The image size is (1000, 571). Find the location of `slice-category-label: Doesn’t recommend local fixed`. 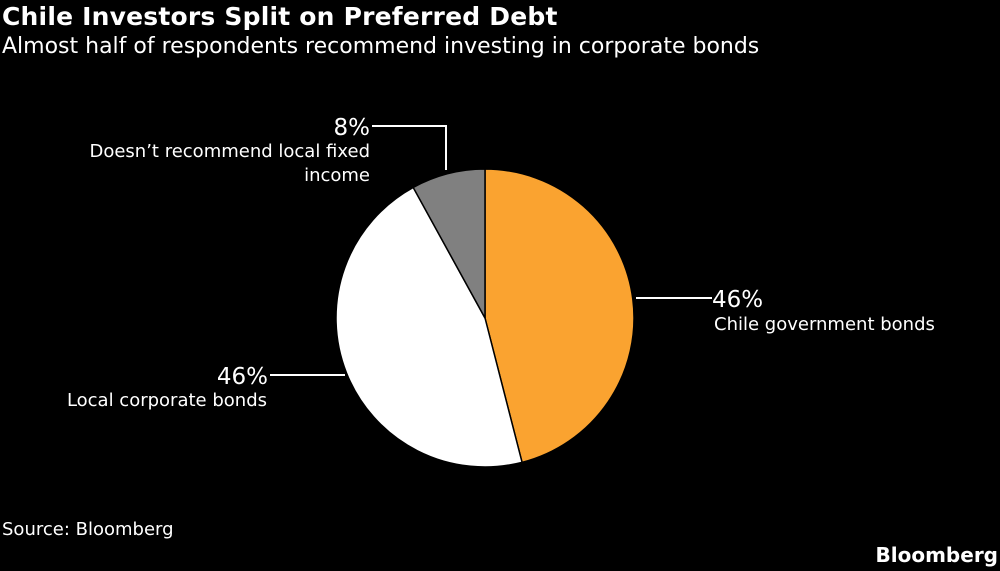

slice-category-label: Doesn’t recommend local fixed is located at coordinates (229, 151).